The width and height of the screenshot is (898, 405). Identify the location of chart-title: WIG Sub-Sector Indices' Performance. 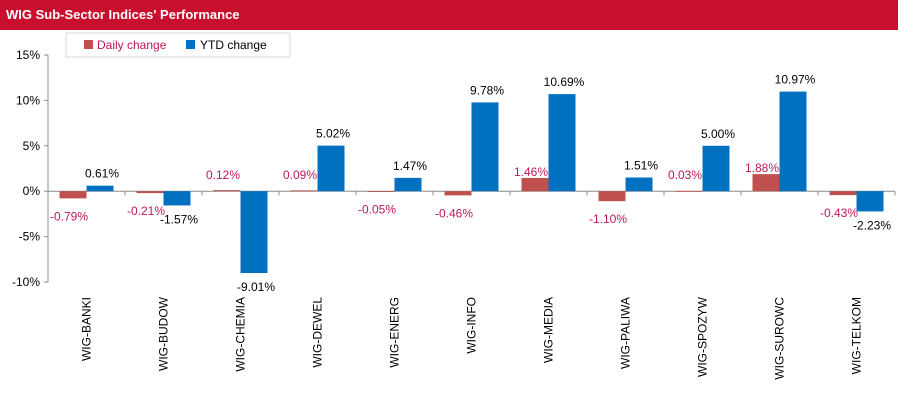
(123, 14).